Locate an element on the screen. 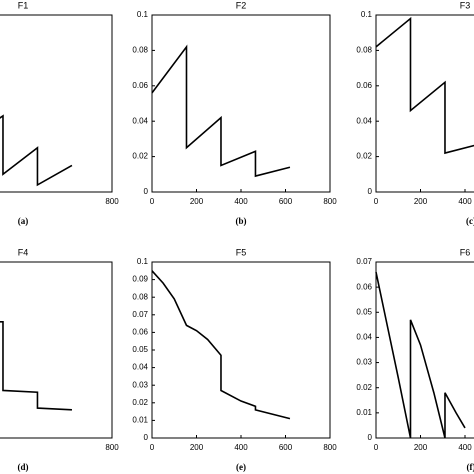  panel-caption: (f) is located at coordinates (470, 467).